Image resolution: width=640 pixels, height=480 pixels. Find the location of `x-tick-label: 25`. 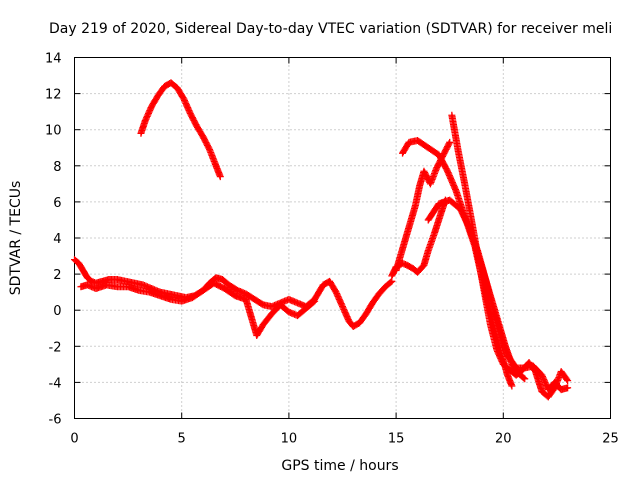

x-tick-label: 25 is located at coordinates (610, 439).